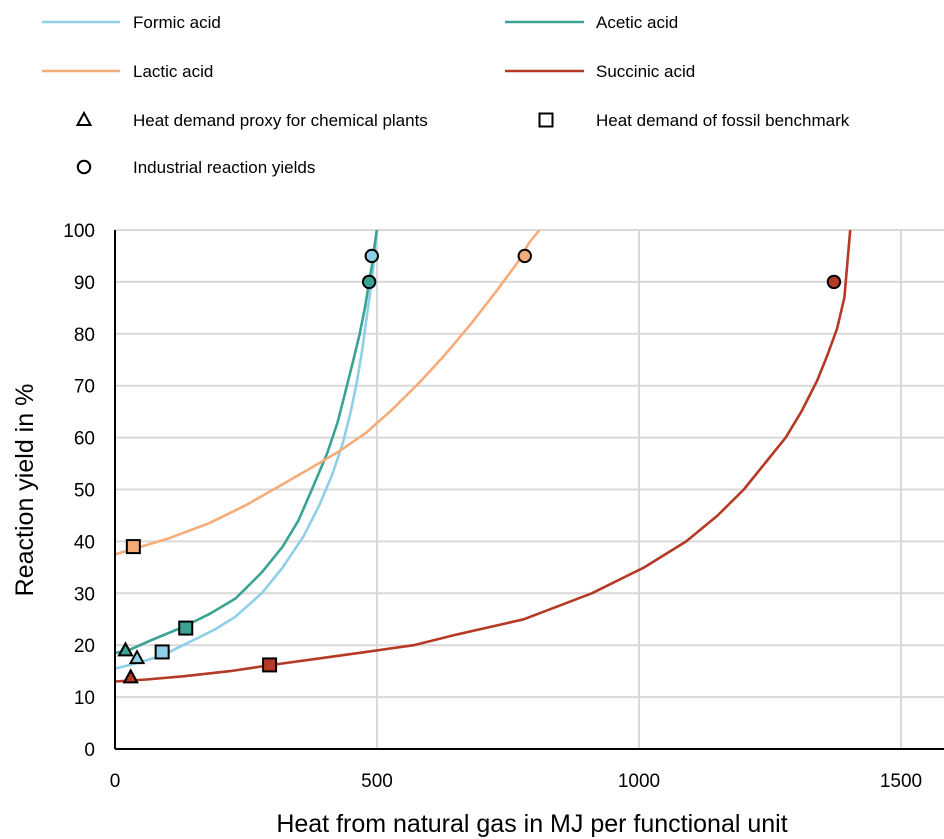 The height and width of the screenshot is (839, 944). What do you see at coordinates (723, 120) in the screenshot?
I see `legend-label-heat-demand-of-fossil-benchmark: Heat demand of fossil benchmark` at bounding box center [723, 120].